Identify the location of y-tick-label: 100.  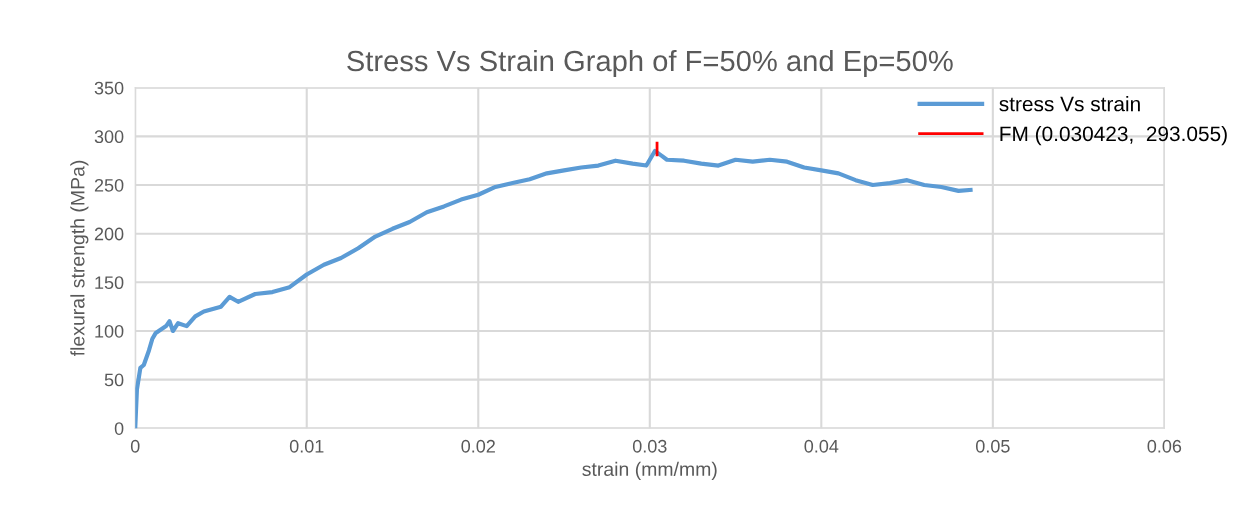
(109, 331).